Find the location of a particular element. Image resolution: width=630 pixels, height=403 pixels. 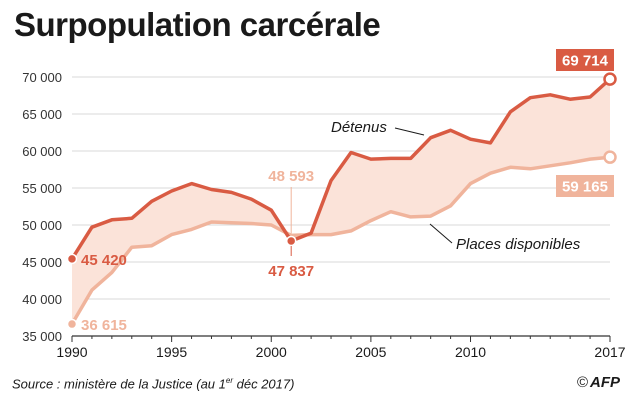

page-title: Surpopulation carcérale is located at coordinates (197, 24).